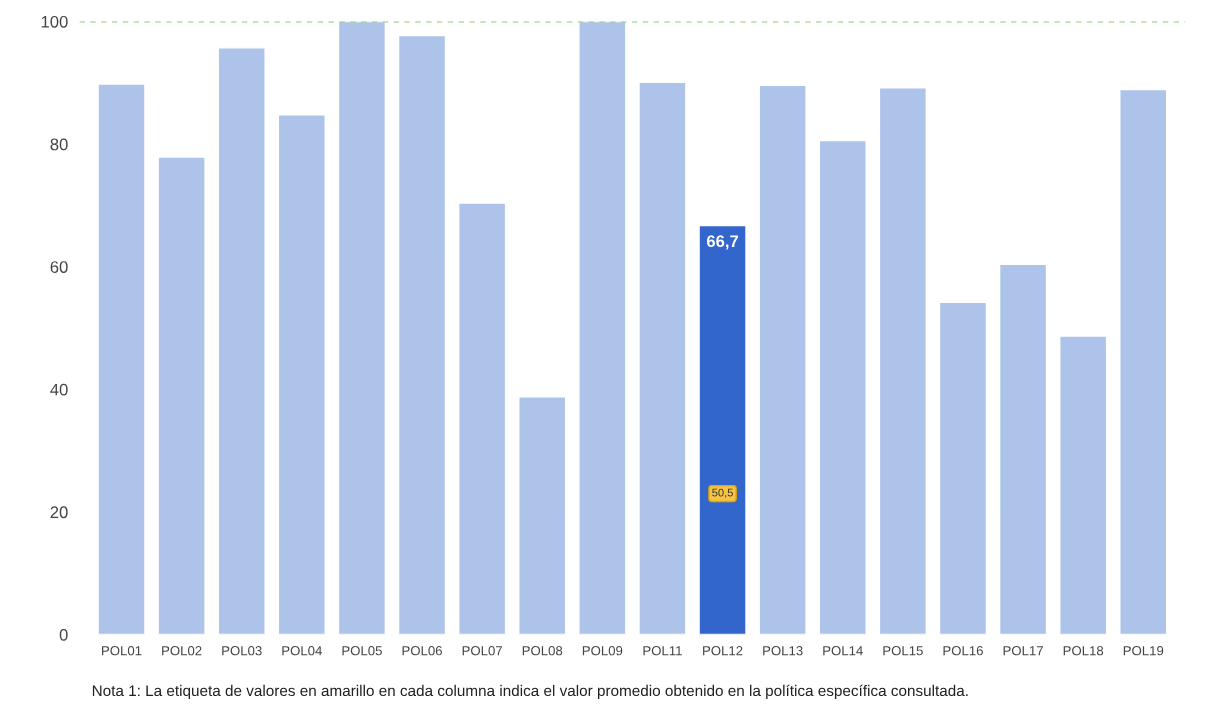 The image size is (1222, 717). Describe the element at coordinates (182, 651) in the screenshot. I see `x-tick-label: POL02` at that location.